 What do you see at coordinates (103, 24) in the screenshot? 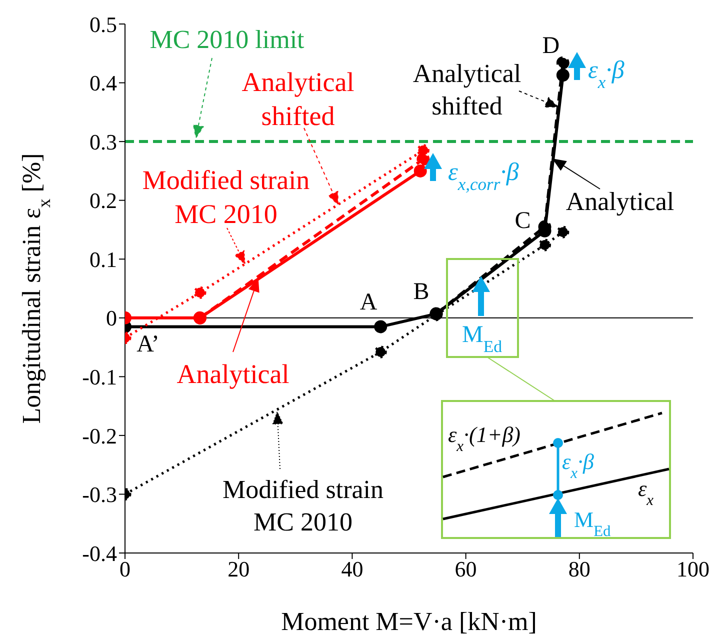
I see `y-tick-label: 0.5` at bounding box center [103, 24].